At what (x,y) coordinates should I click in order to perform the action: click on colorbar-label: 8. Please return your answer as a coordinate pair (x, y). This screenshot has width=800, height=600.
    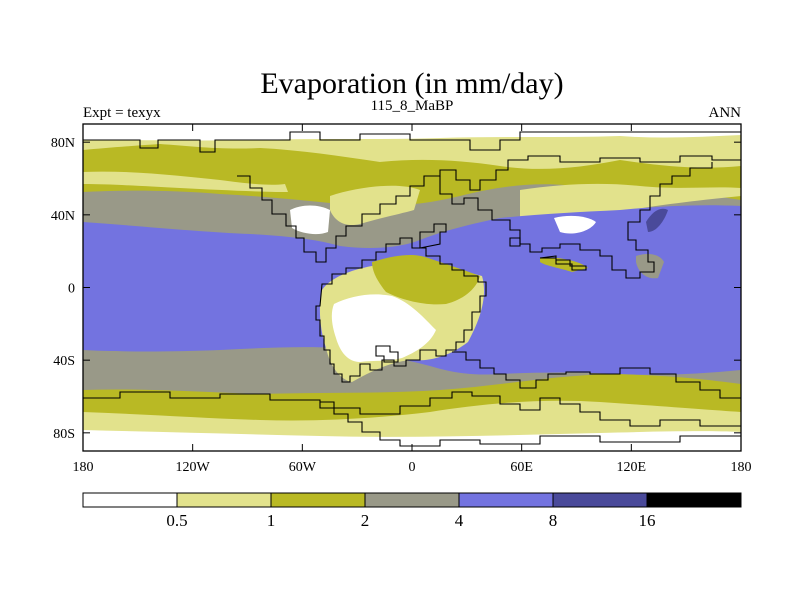
    Looking at the image, I should click on (553, 520).